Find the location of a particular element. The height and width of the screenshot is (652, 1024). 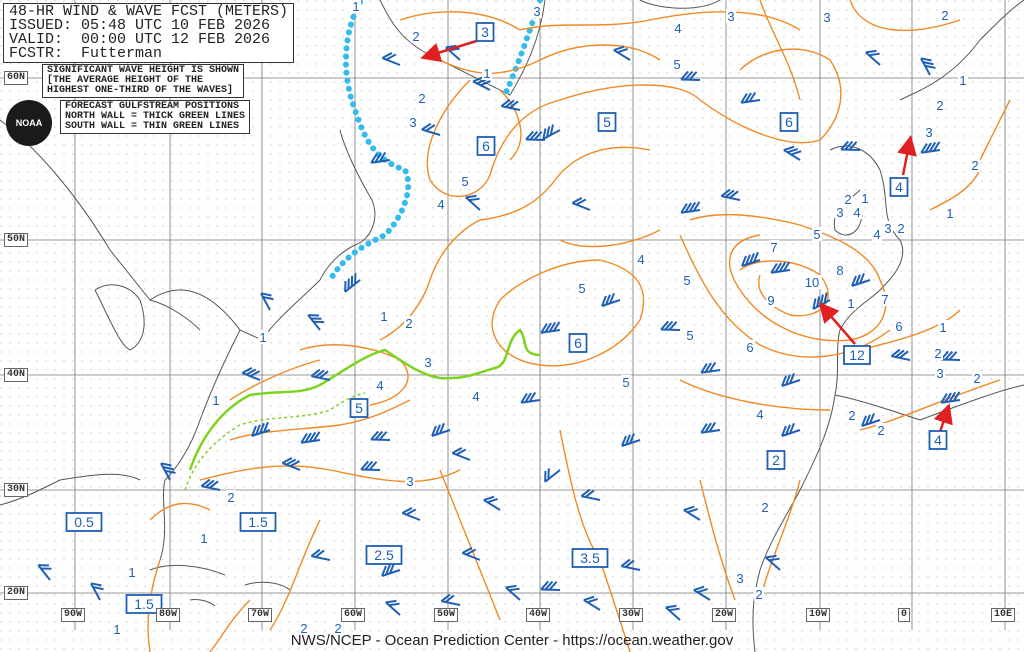

great-lakes is located at coordinates (147, 317).